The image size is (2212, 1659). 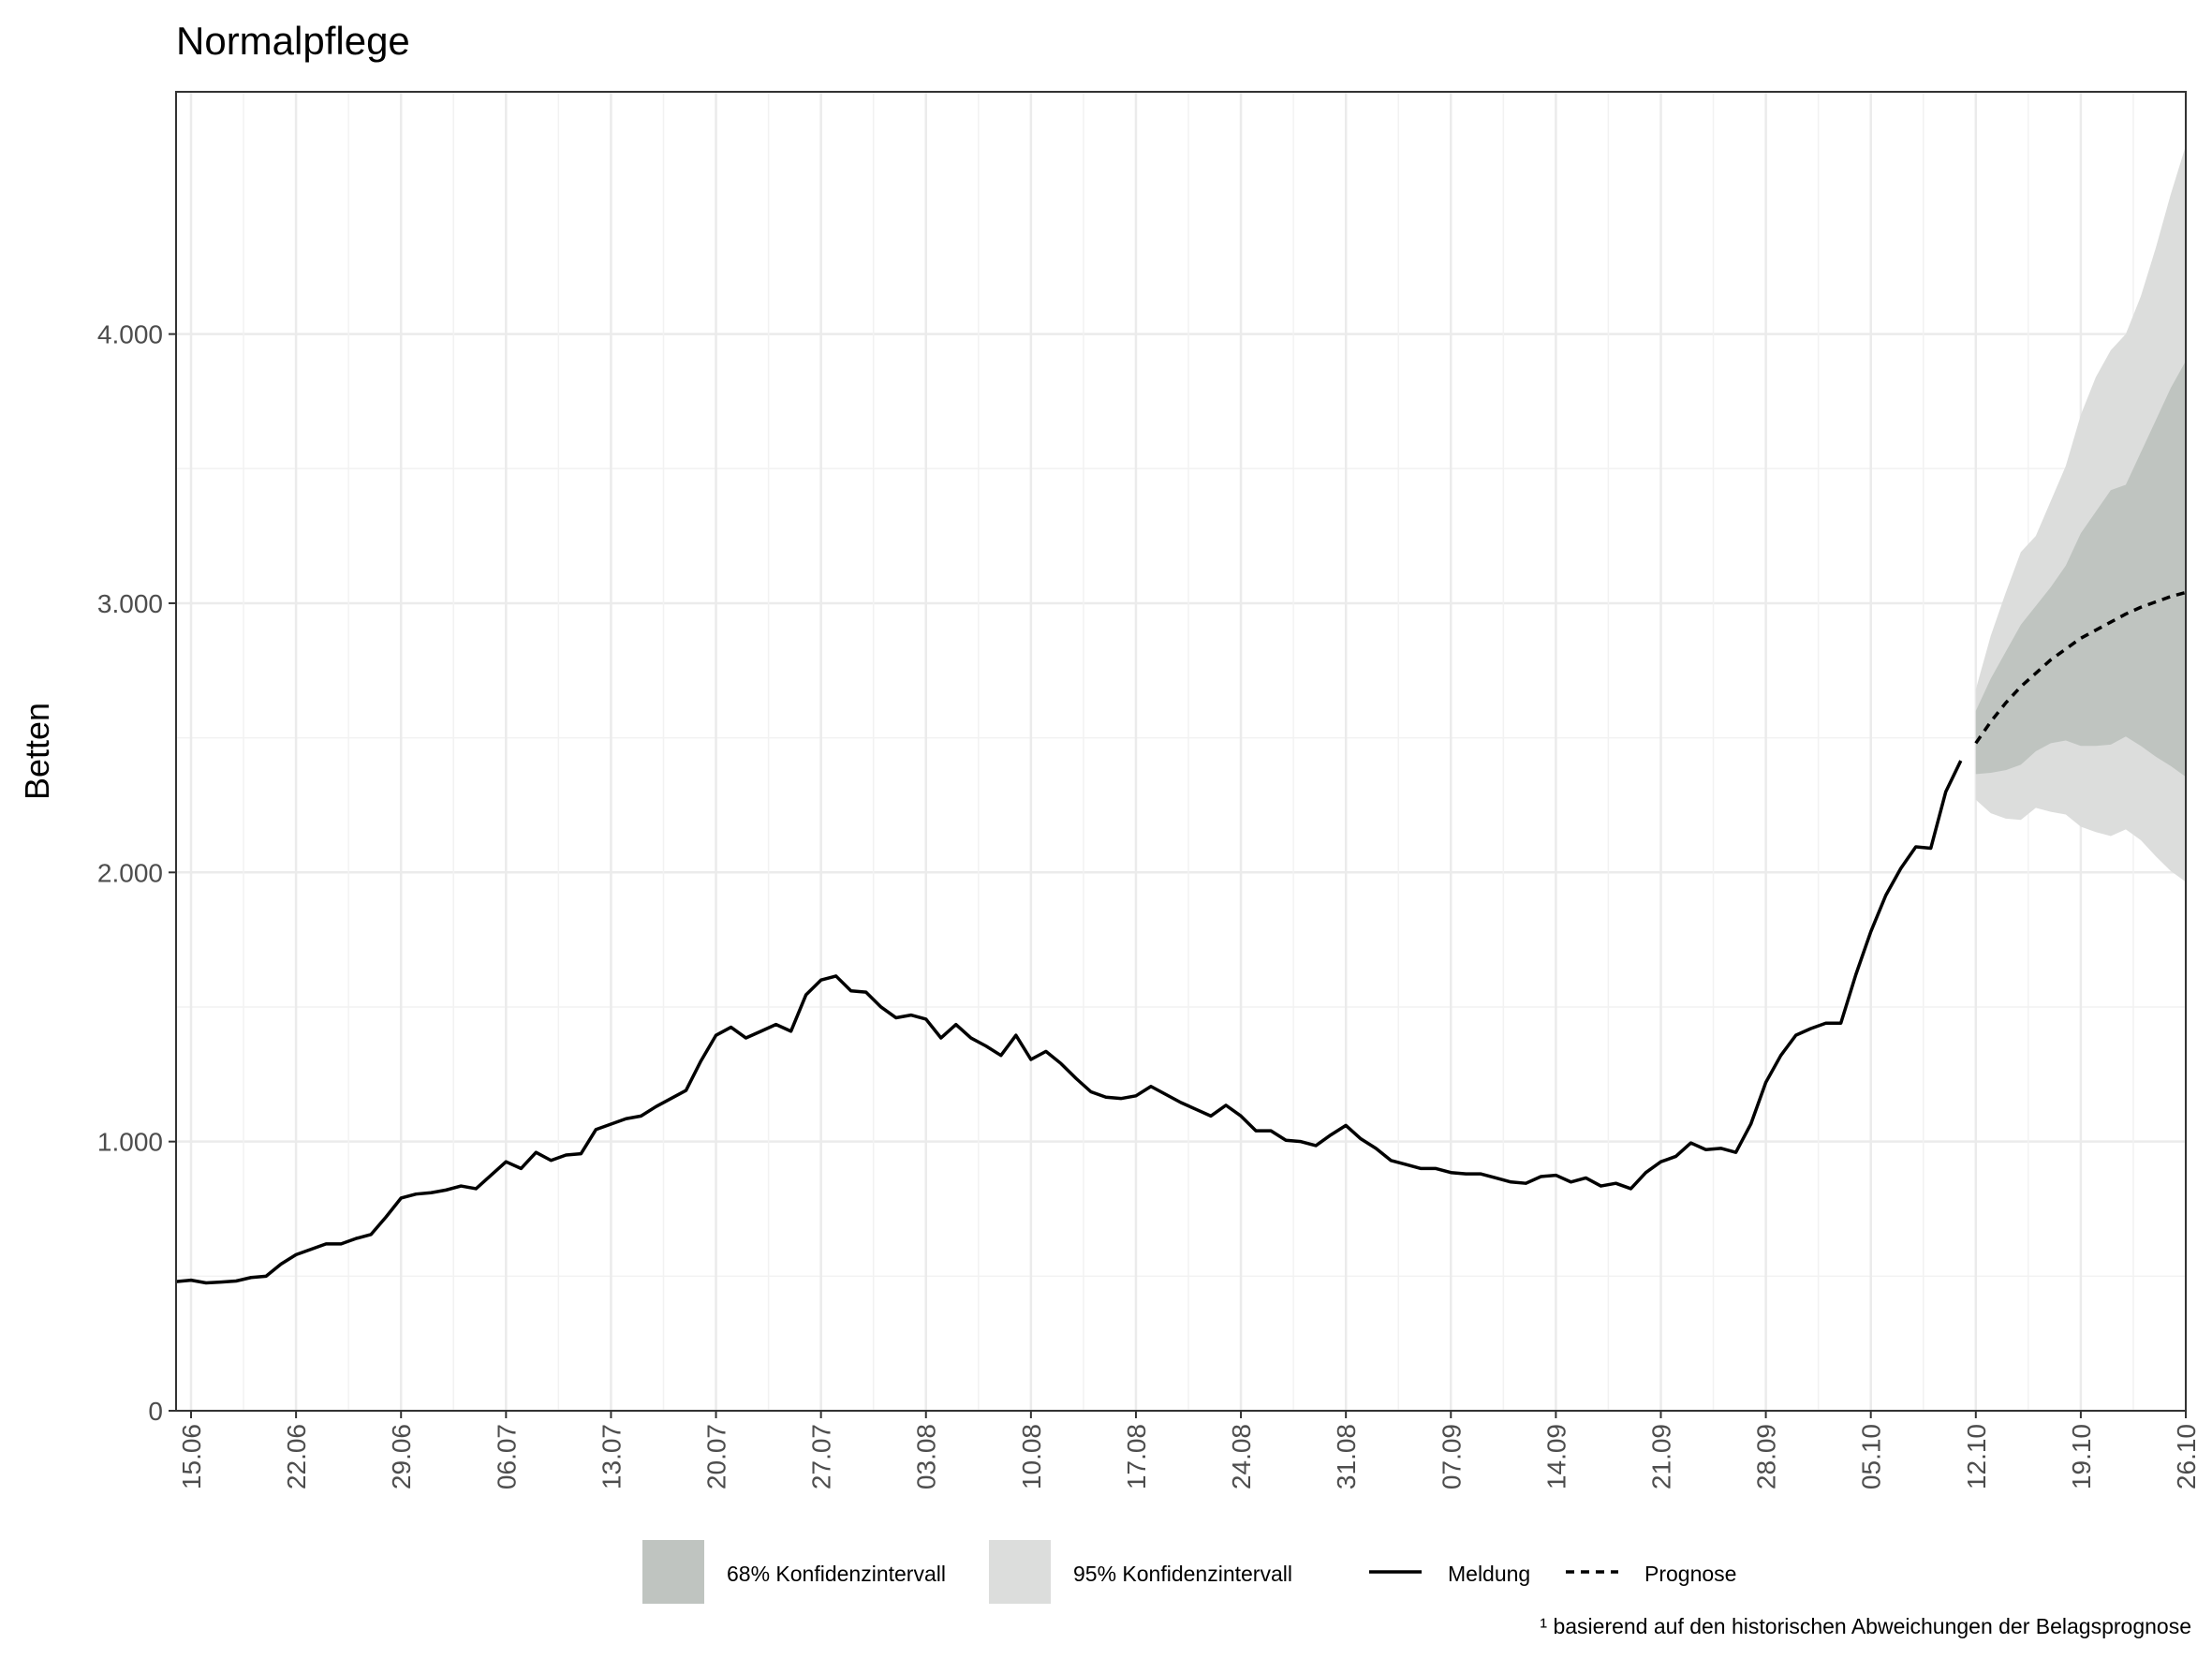 What do you see at coordinates (716, 1457) in the screenshot?
I see `x-tick-label: 20.07` at bounding box center [716, 1457].